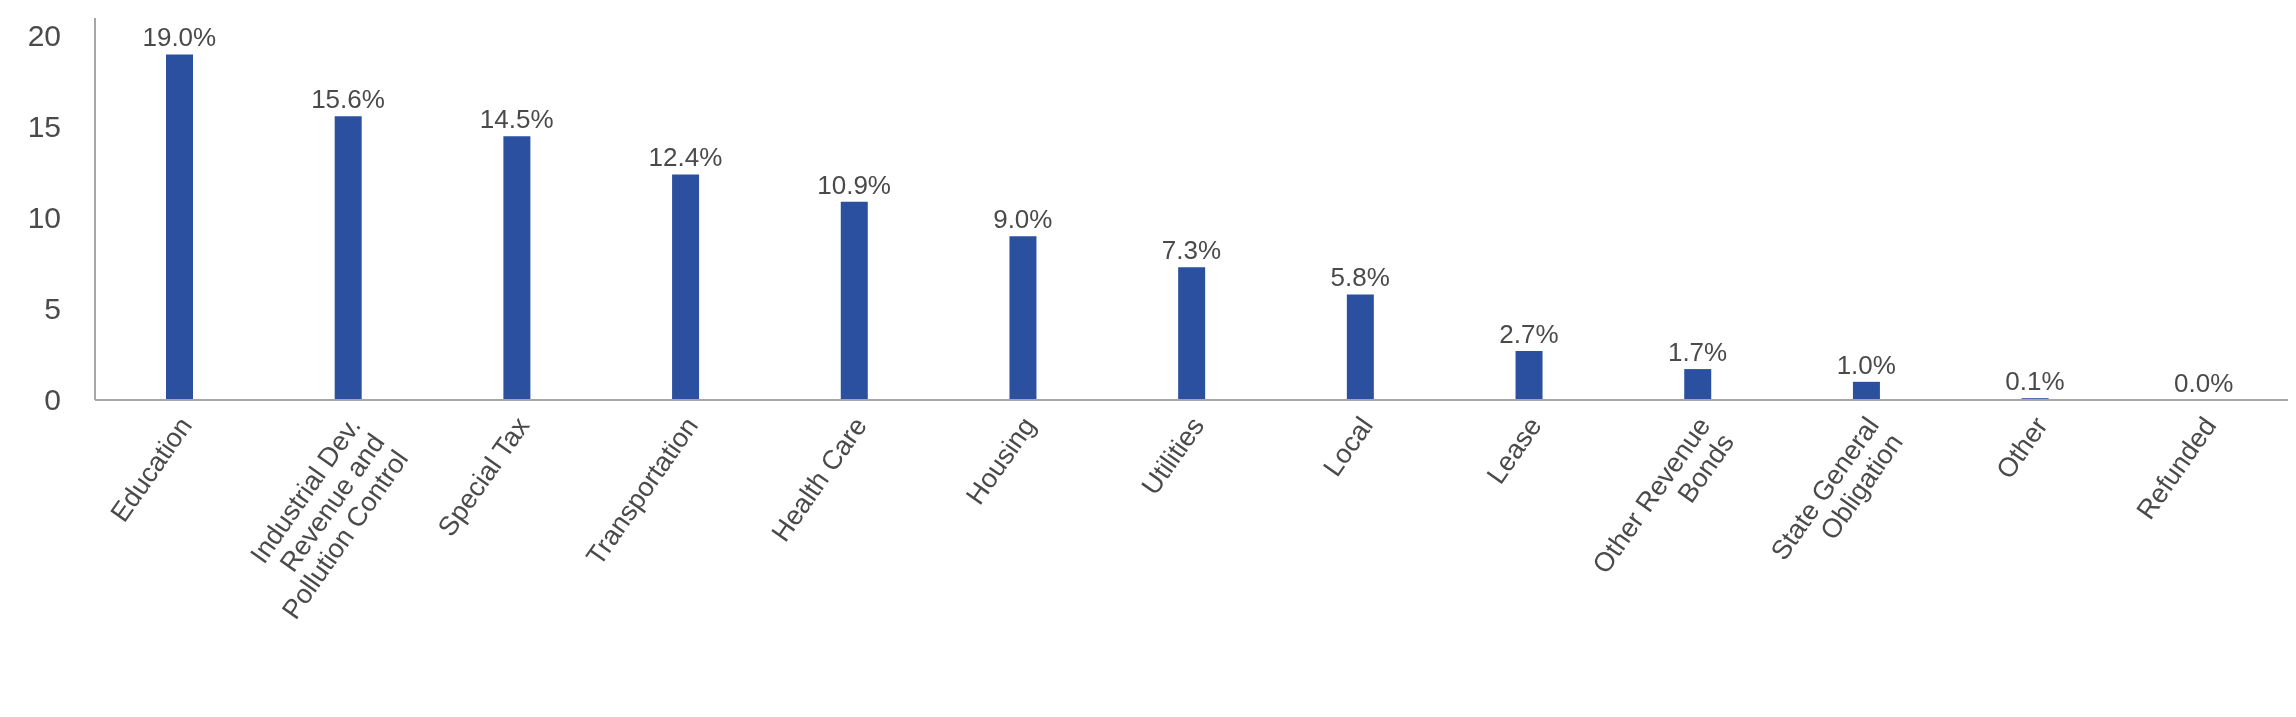 The width and height of the screenshot is (2296, 717). I want to click on data-label: 2.7%, so click(1529, 333).